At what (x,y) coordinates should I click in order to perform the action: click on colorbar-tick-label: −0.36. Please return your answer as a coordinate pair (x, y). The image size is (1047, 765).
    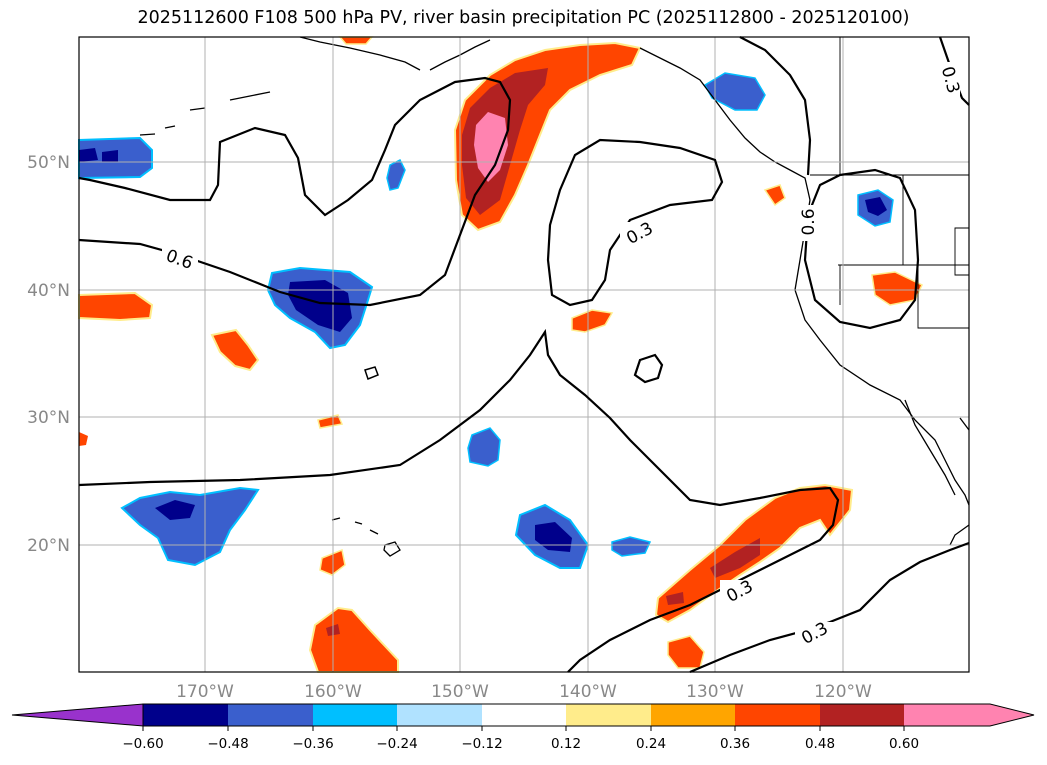
    Looking at the image, I should click on (312, 744).